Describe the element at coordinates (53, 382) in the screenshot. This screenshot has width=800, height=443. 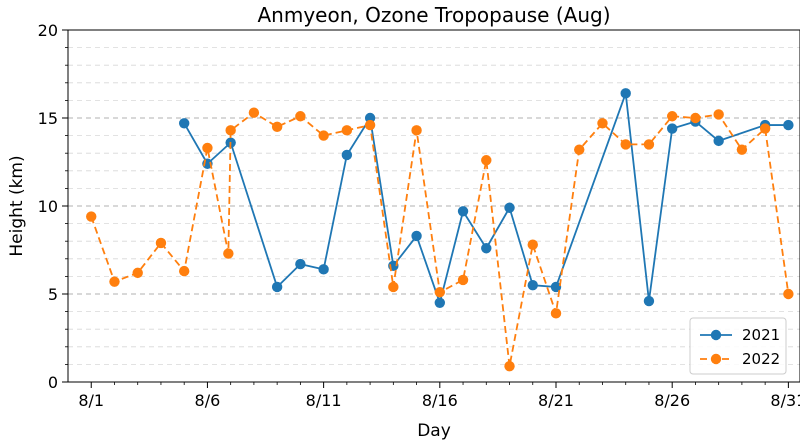
I see `y-tick-label: 0` at that location.